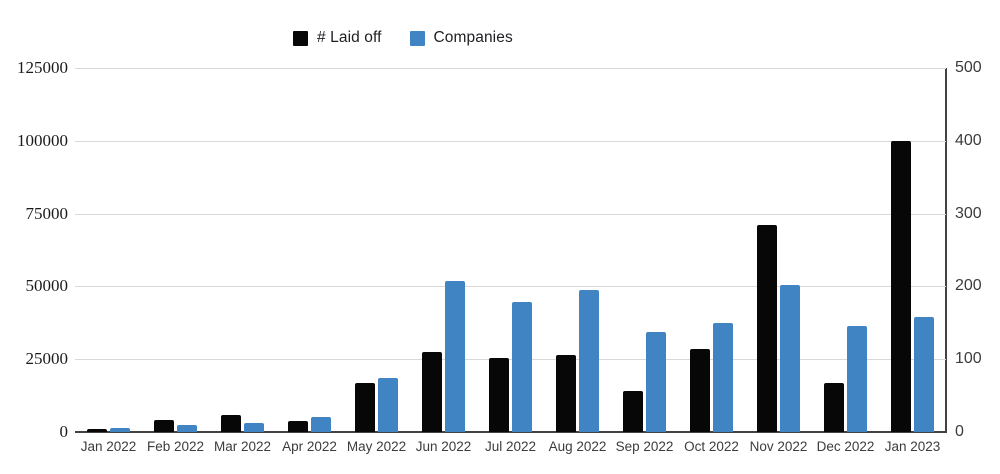  I want to click on y-right-tick-500: 500, so click(968, 67).